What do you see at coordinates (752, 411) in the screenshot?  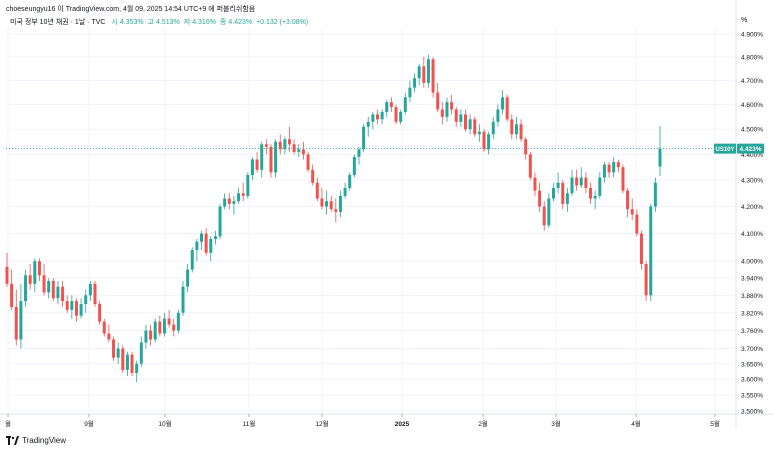 I see `y-tick-label: 3.500%` at bounding box center [752, 411].